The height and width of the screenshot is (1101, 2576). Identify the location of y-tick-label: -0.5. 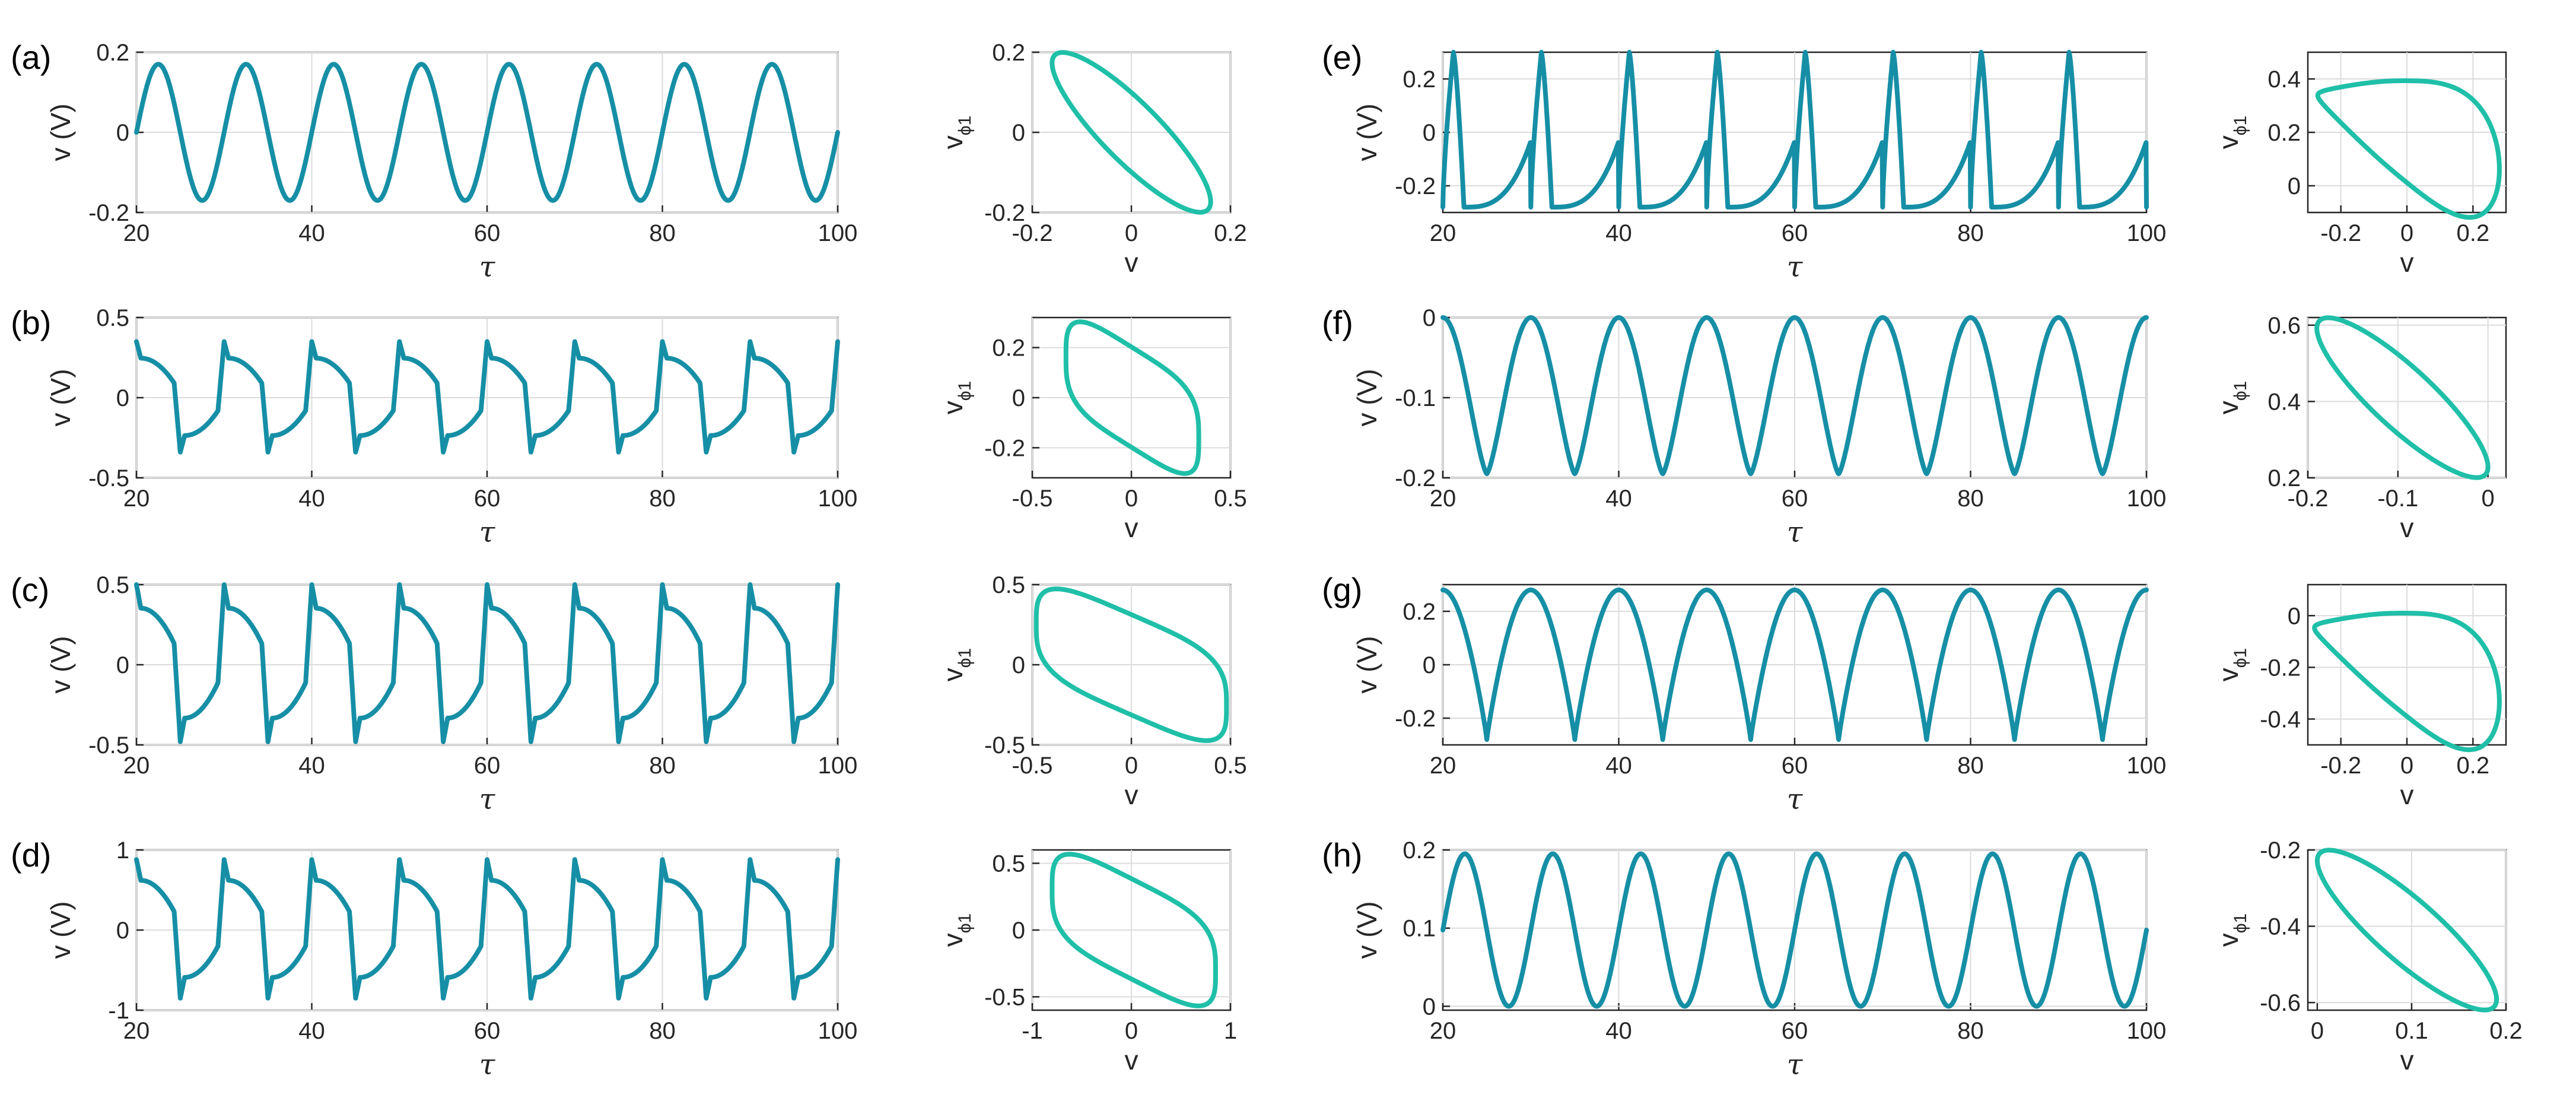
(108, 746).